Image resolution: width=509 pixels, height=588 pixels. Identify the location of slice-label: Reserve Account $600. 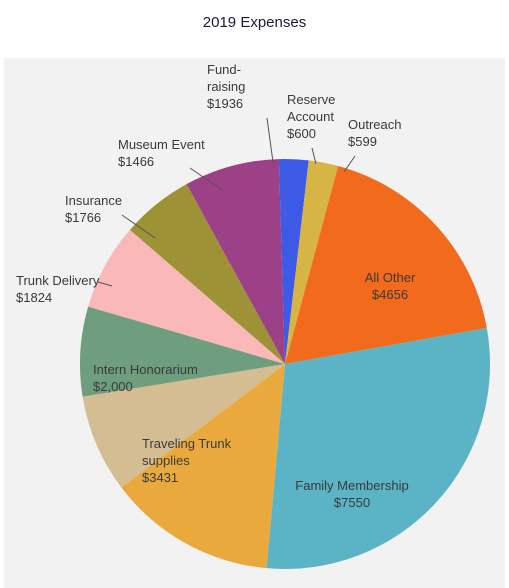
(311, 116).